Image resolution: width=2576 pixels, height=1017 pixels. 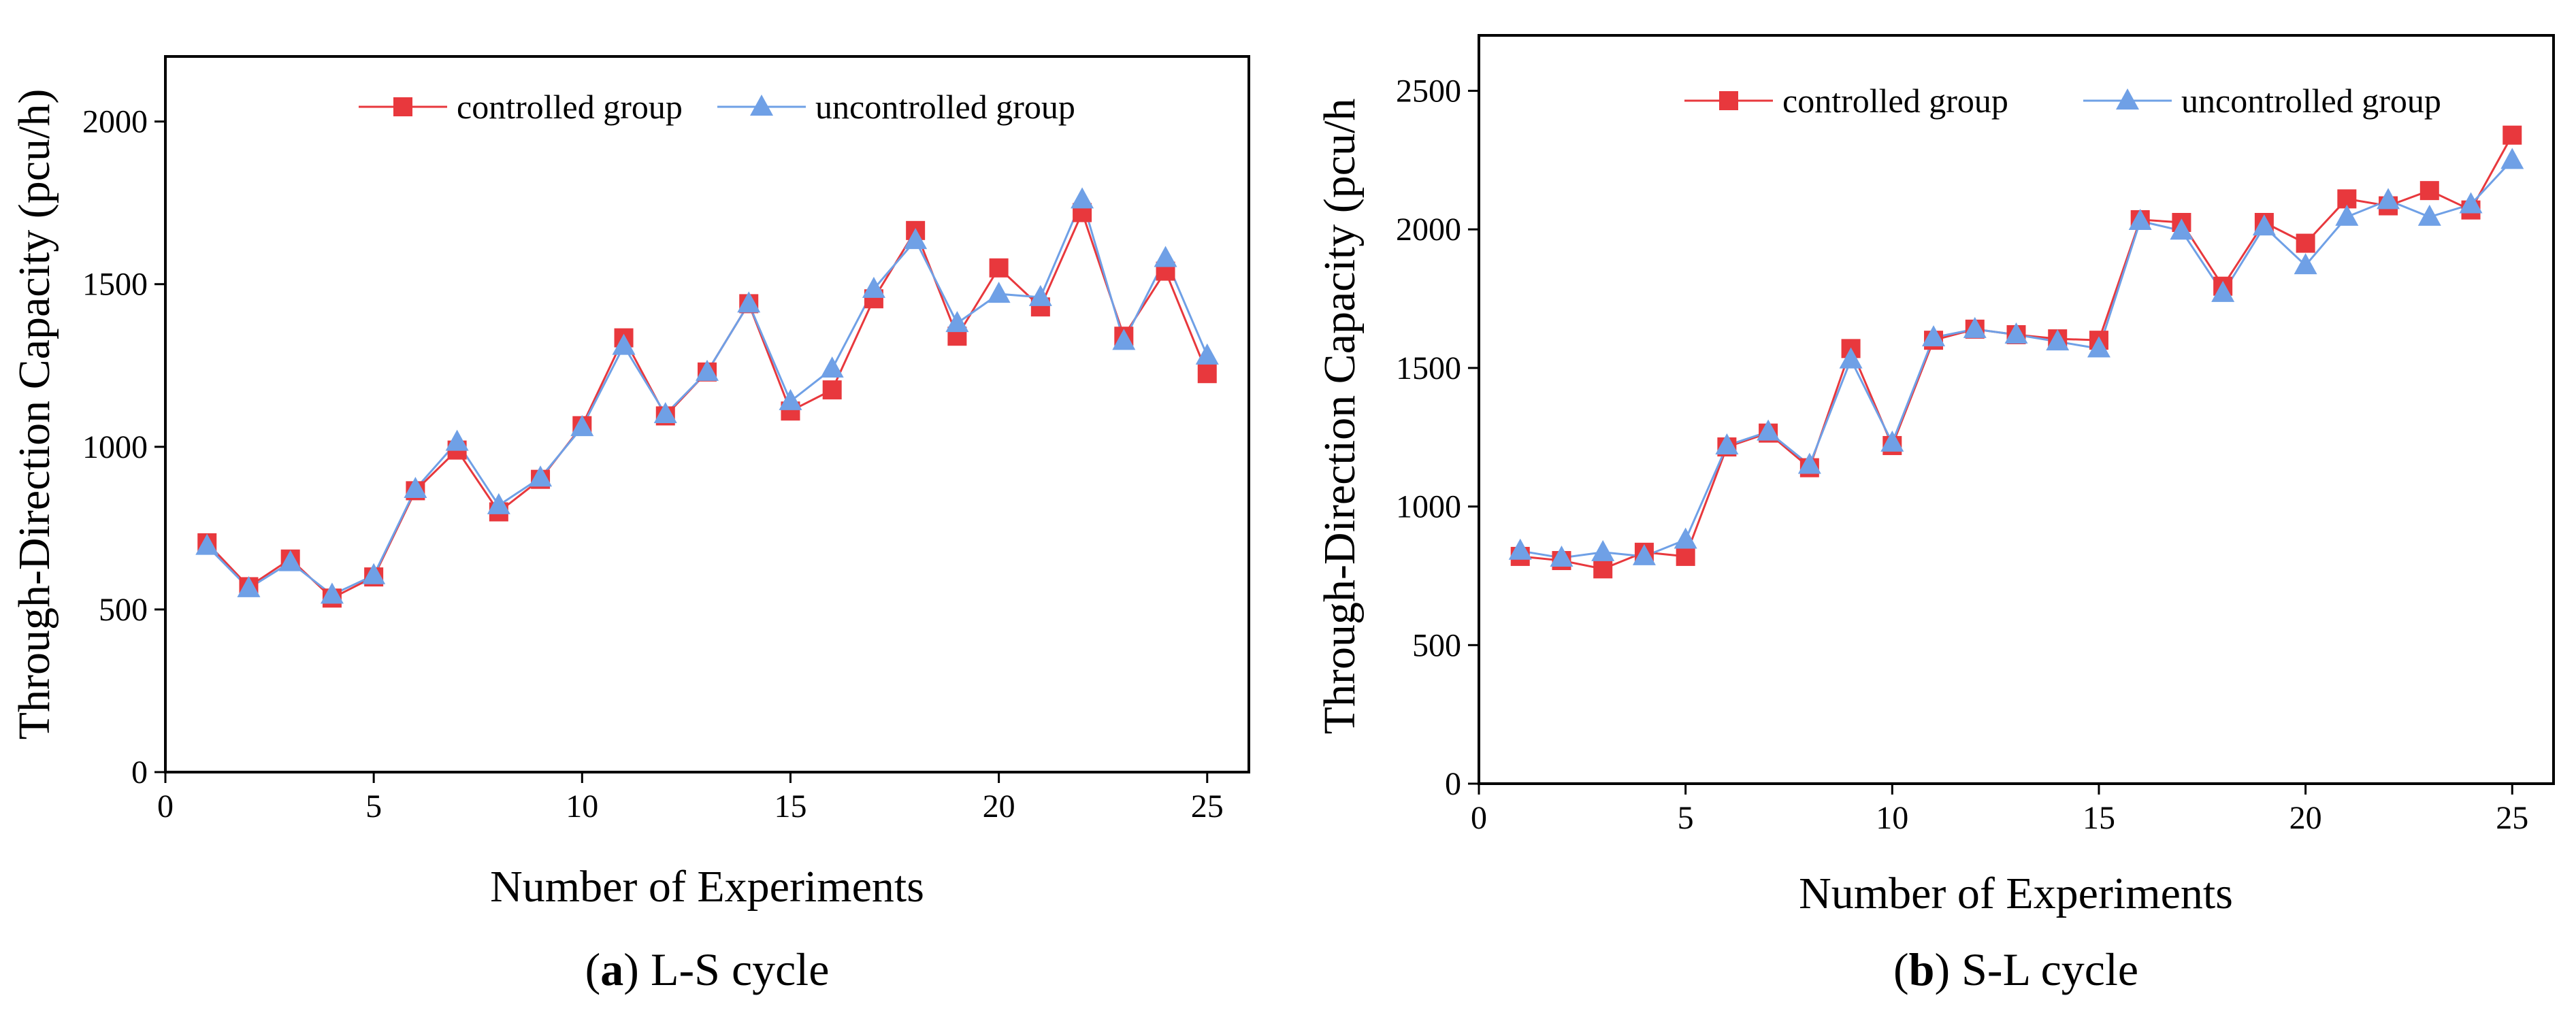 What do you see at coordinates (2016, 893) in the screenshot?
I see `x-axis-label: Number of Experiments` at bounding box center [2016, 893].